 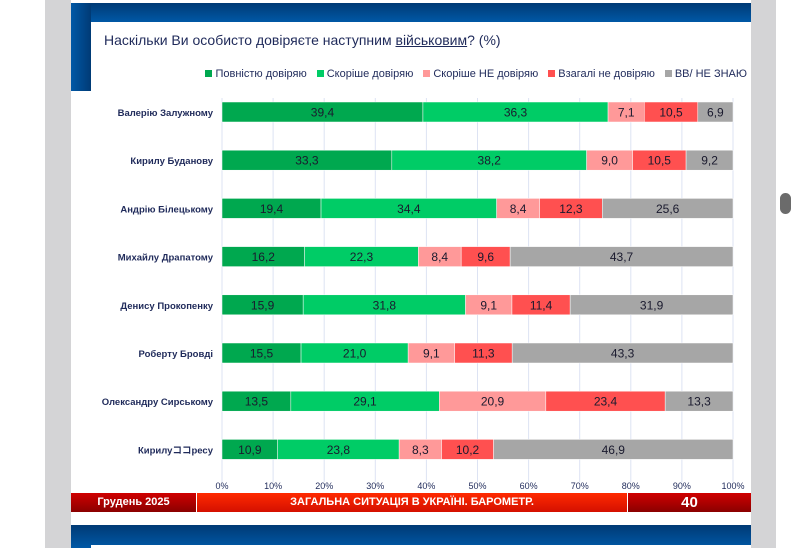 What do you see at coordinates (133, 502) in the screenshot?
I see `footer-date: Грудень 2025` at bounding box center [133, 502].